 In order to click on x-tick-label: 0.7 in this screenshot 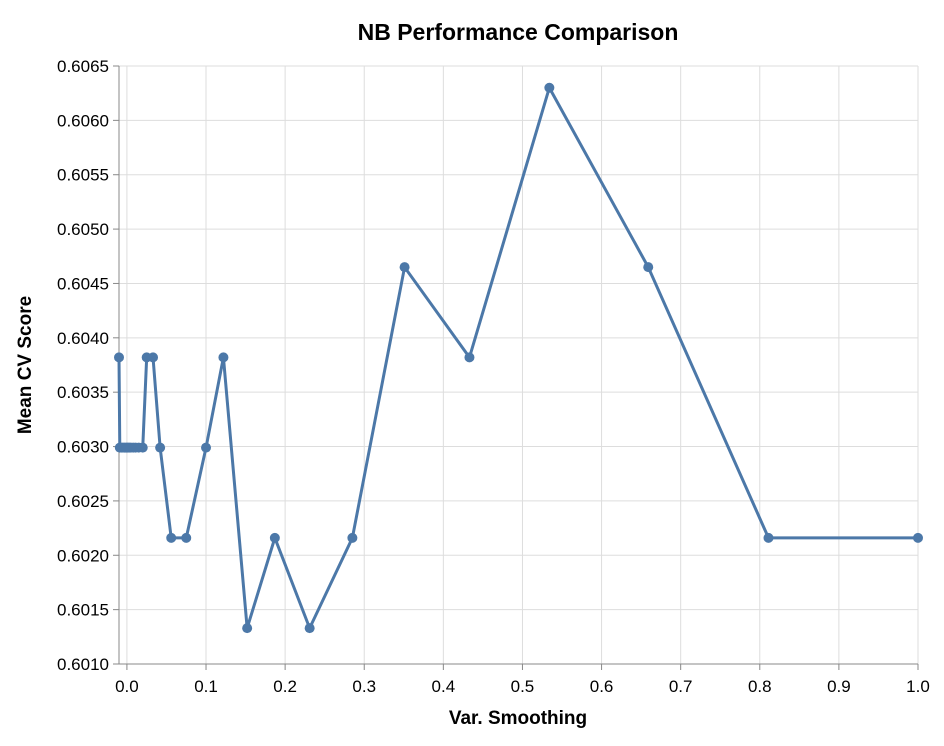, I will do `click(681, 686)`.